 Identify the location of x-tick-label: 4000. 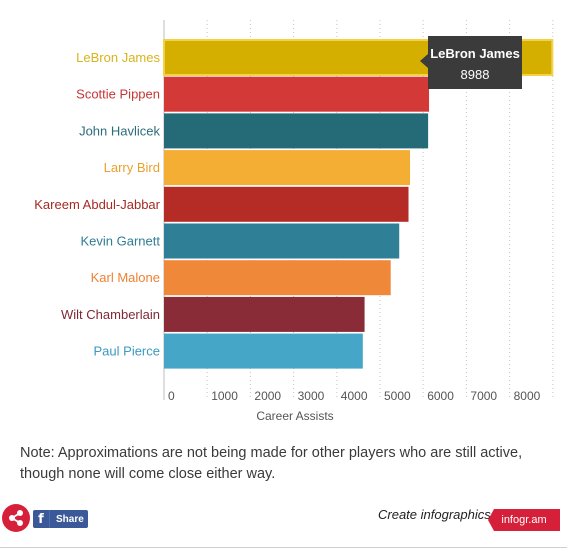
(354, 396).